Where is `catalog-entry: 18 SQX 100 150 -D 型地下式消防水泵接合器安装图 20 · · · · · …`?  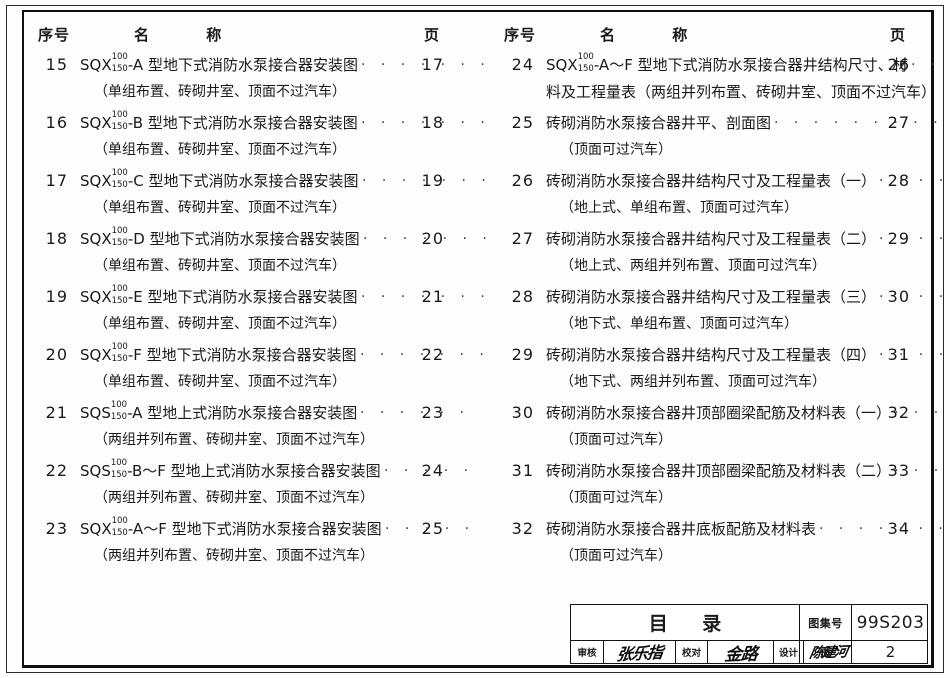 catalog-entry: 18 SQX 100 150 -D 型地下式消防水泵接合器安装图 20 · · · · · … is located at coordinates (260, 253).